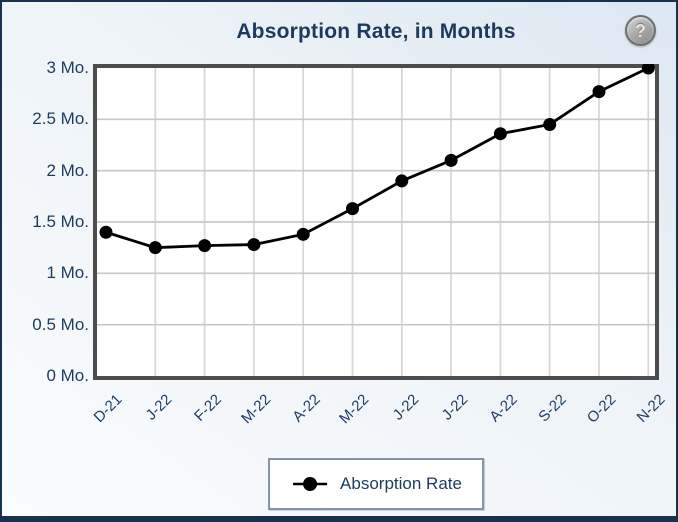 This screenshot has height=522, width=678. What do you see at coordinates (67, 273) in the screenshot?
I see `y-tick-label: 1 Mo.` at bounding box center [67, 273].